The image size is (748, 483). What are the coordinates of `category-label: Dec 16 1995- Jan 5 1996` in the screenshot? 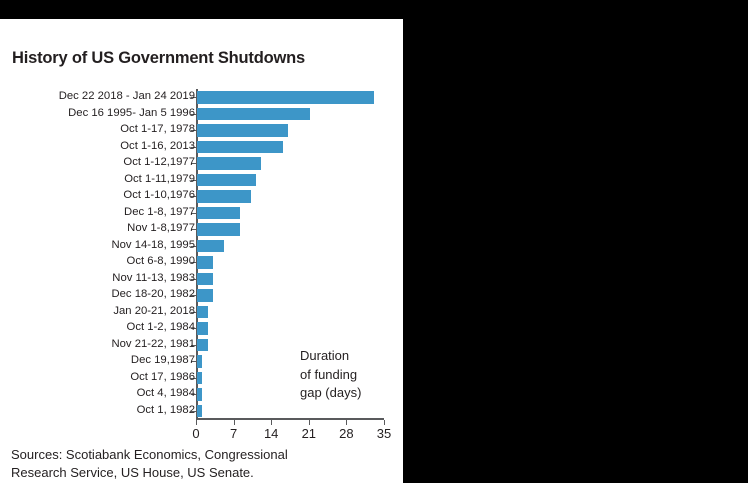 It's located at (131, 112).